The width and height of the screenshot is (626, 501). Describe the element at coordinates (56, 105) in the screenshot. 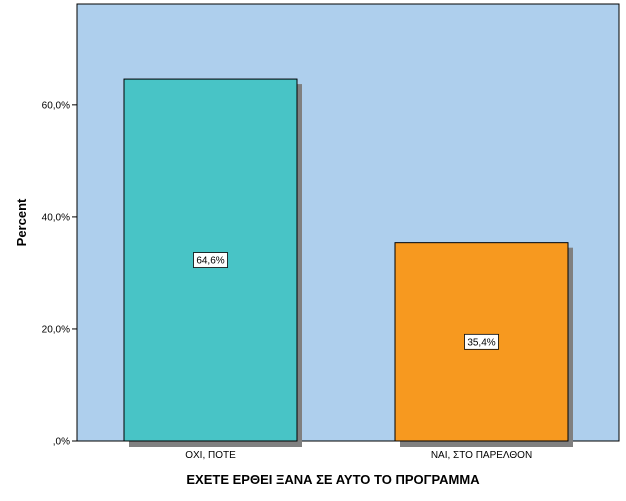

I see `y-tick-label: 60,0%` at that location.